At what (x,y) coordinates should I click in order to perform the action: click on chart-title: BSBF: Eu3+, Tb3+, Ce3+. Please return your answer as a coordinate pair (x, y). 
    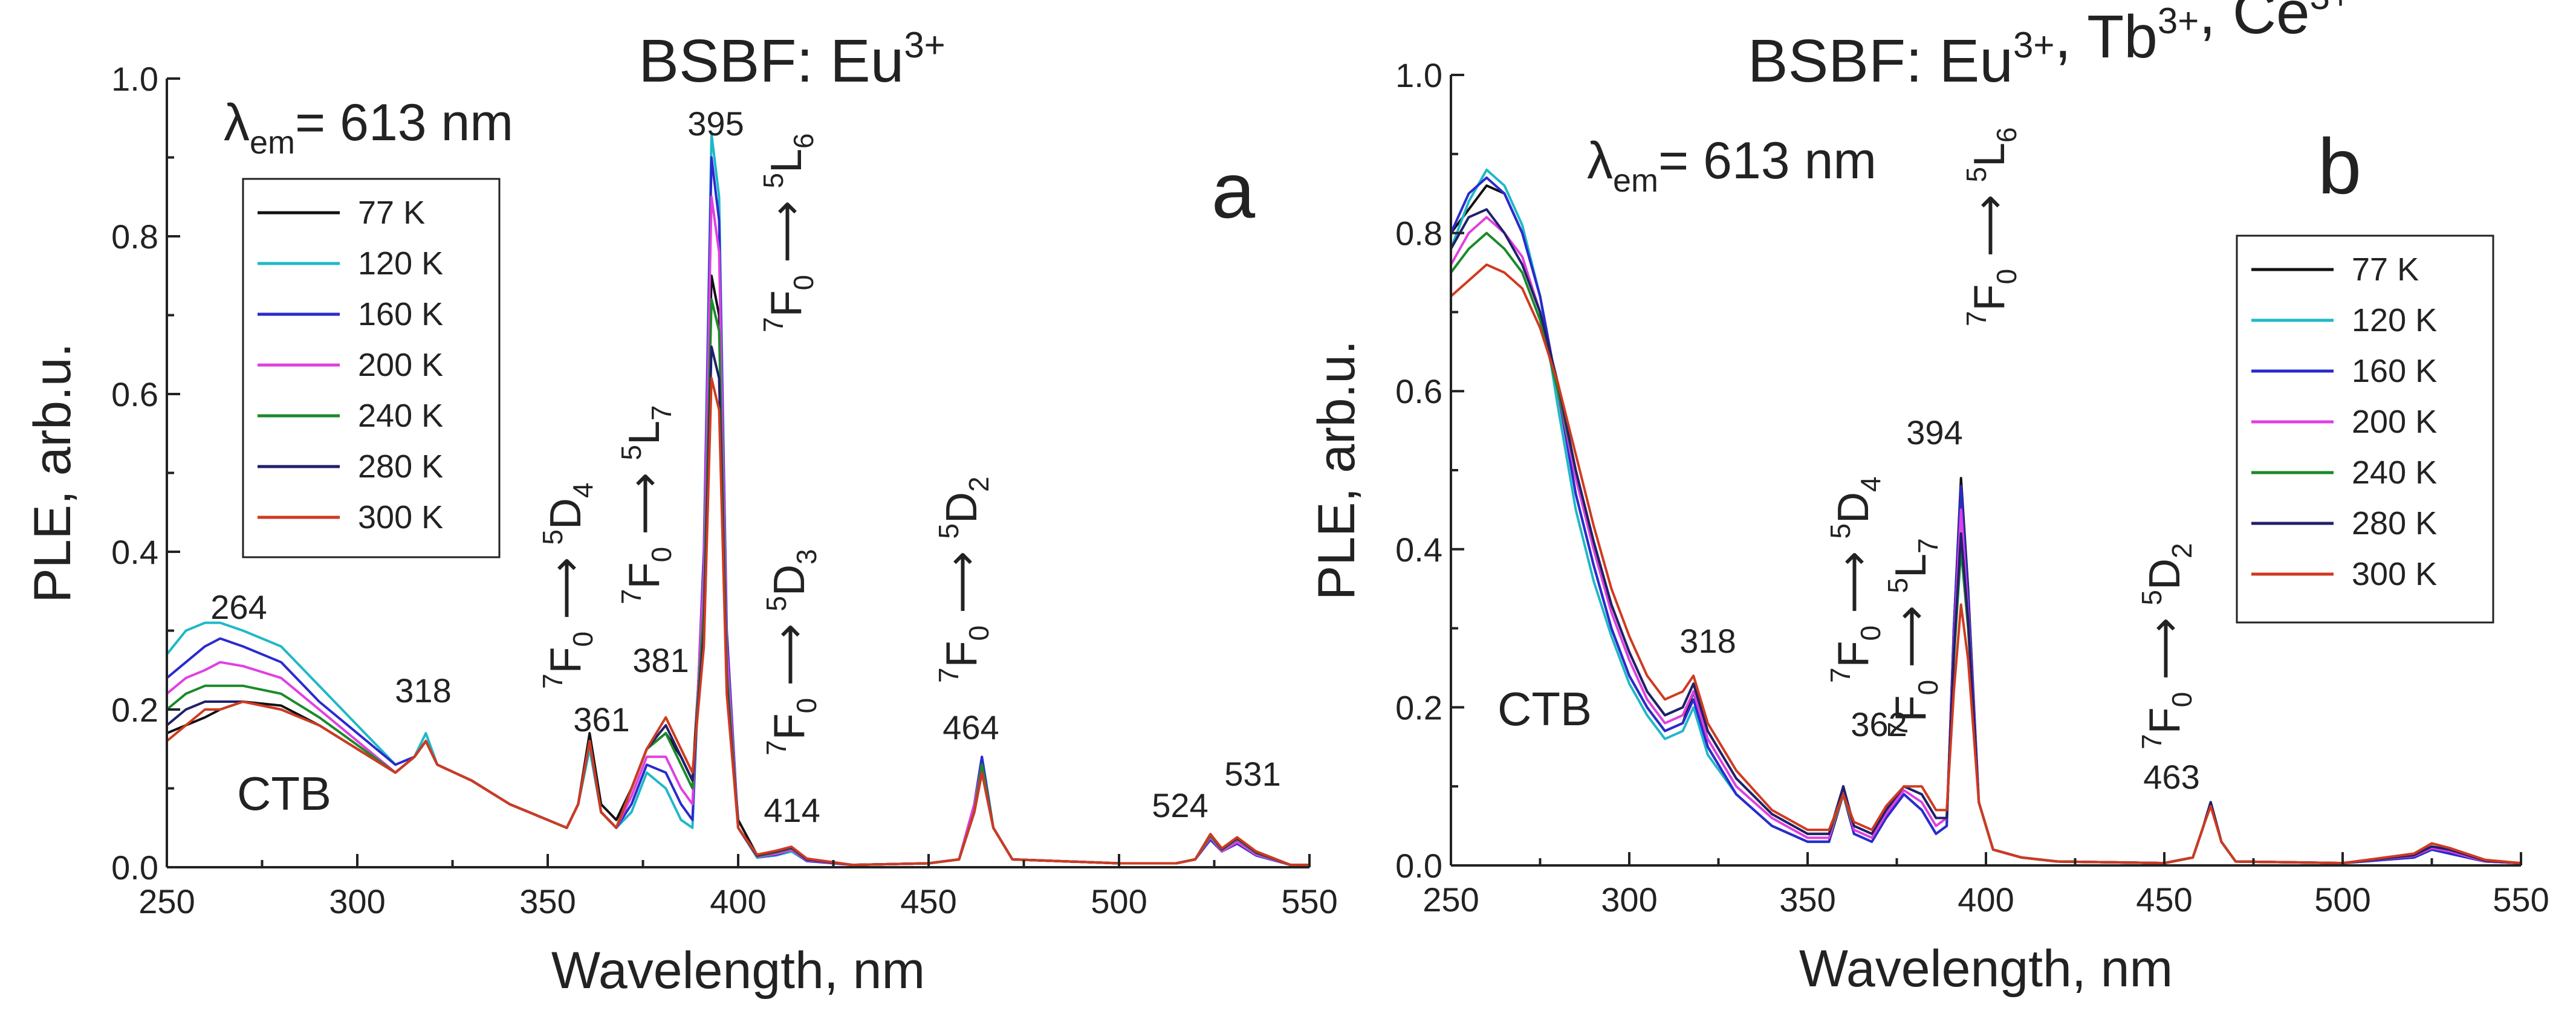
    Looking at the image, I should click on (2049, 47).